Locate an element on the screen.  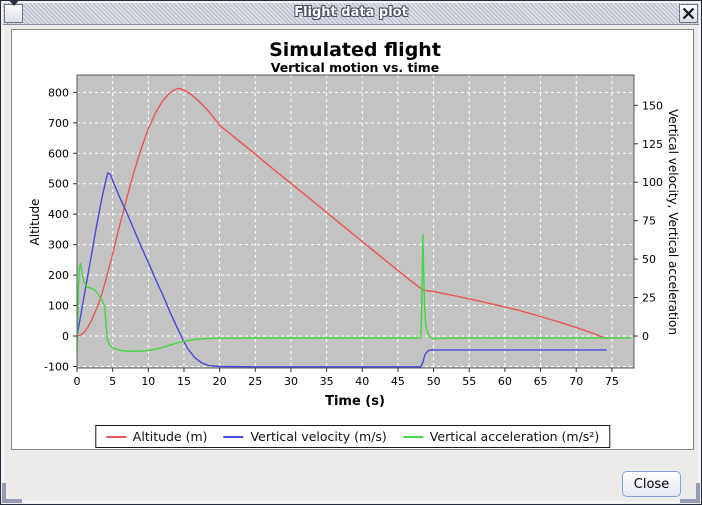
svg-text: 300 is located at coordinates (58, 245).